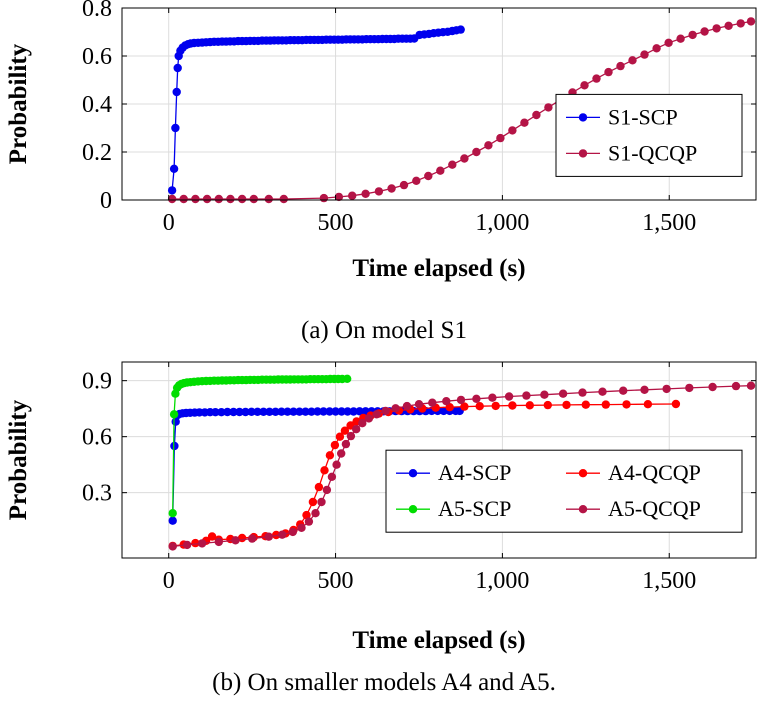 This screenshot has width=768, height=709. I want to click on svg-text: 0.9, so click(97, 382).